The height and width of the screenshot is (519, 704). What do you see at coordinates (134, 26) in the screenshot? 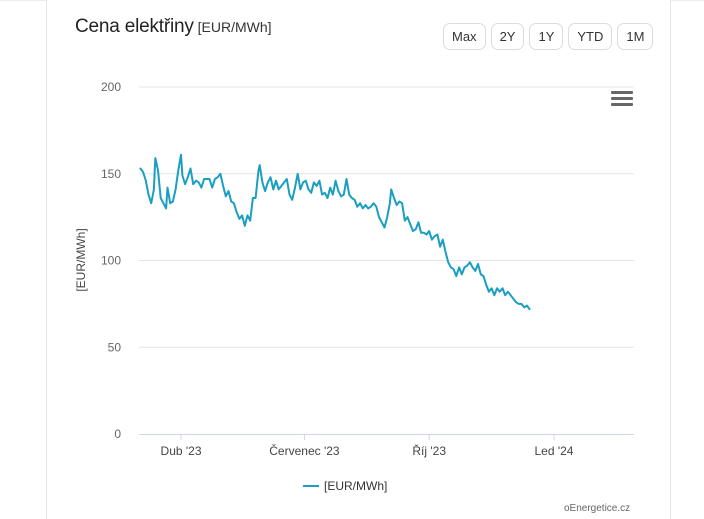
I see `chart-title: Cena elektřiny` at bounding box center [134, 26].